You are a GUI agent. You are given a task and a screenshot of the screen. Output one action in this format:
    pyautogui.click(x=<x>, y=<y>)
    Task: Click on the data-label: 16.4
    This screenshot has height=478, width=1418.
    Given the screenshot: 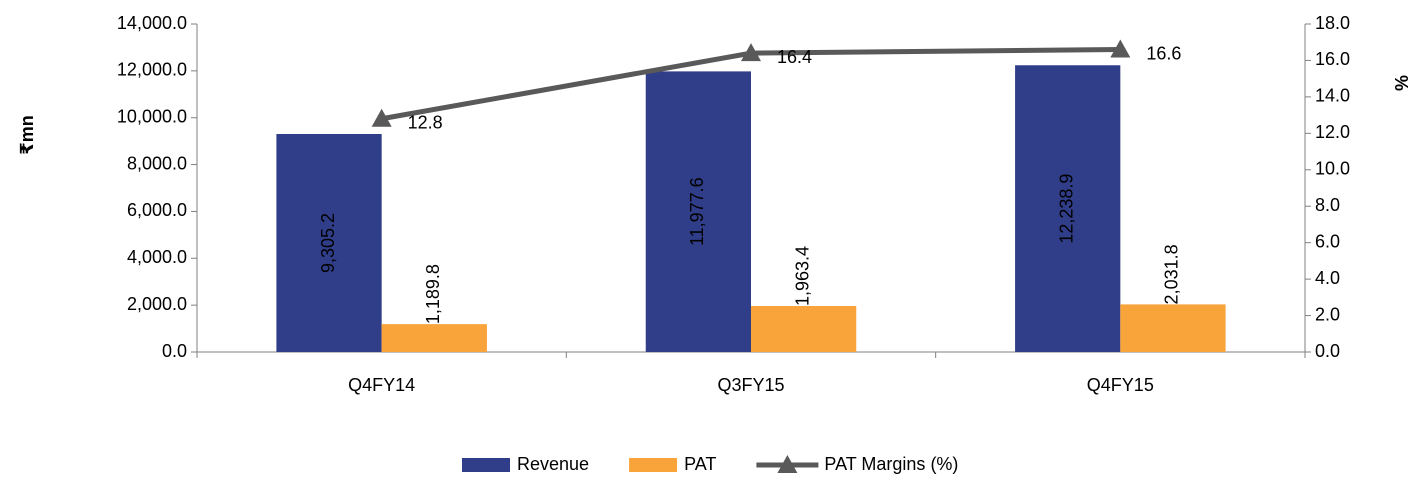 What is the action you would take?
    pyautogui.click(x=794, y=57)
    